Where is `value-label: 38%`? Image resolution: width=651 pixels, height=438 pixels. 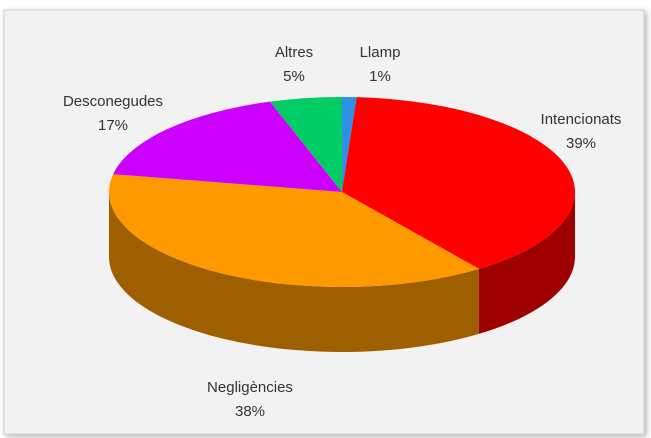
value-label: 38% is located at coordinates (250, 411).